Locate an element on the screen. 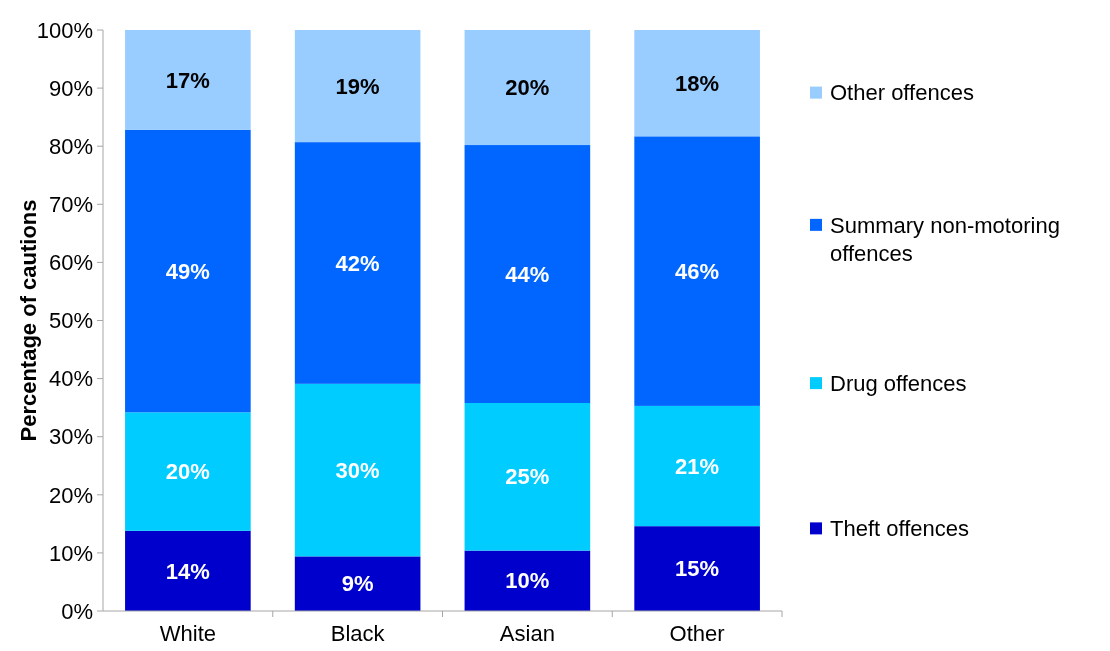 This screenshot has height=651, width=1110. y-tick-label: 10% is located at coordinates (70, 553).